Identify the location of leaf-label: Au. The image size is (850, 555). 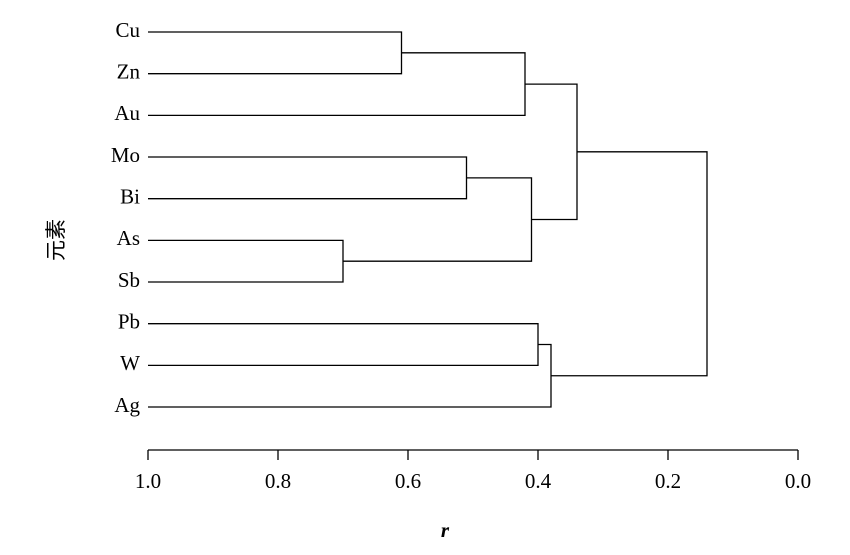
(127, 113).